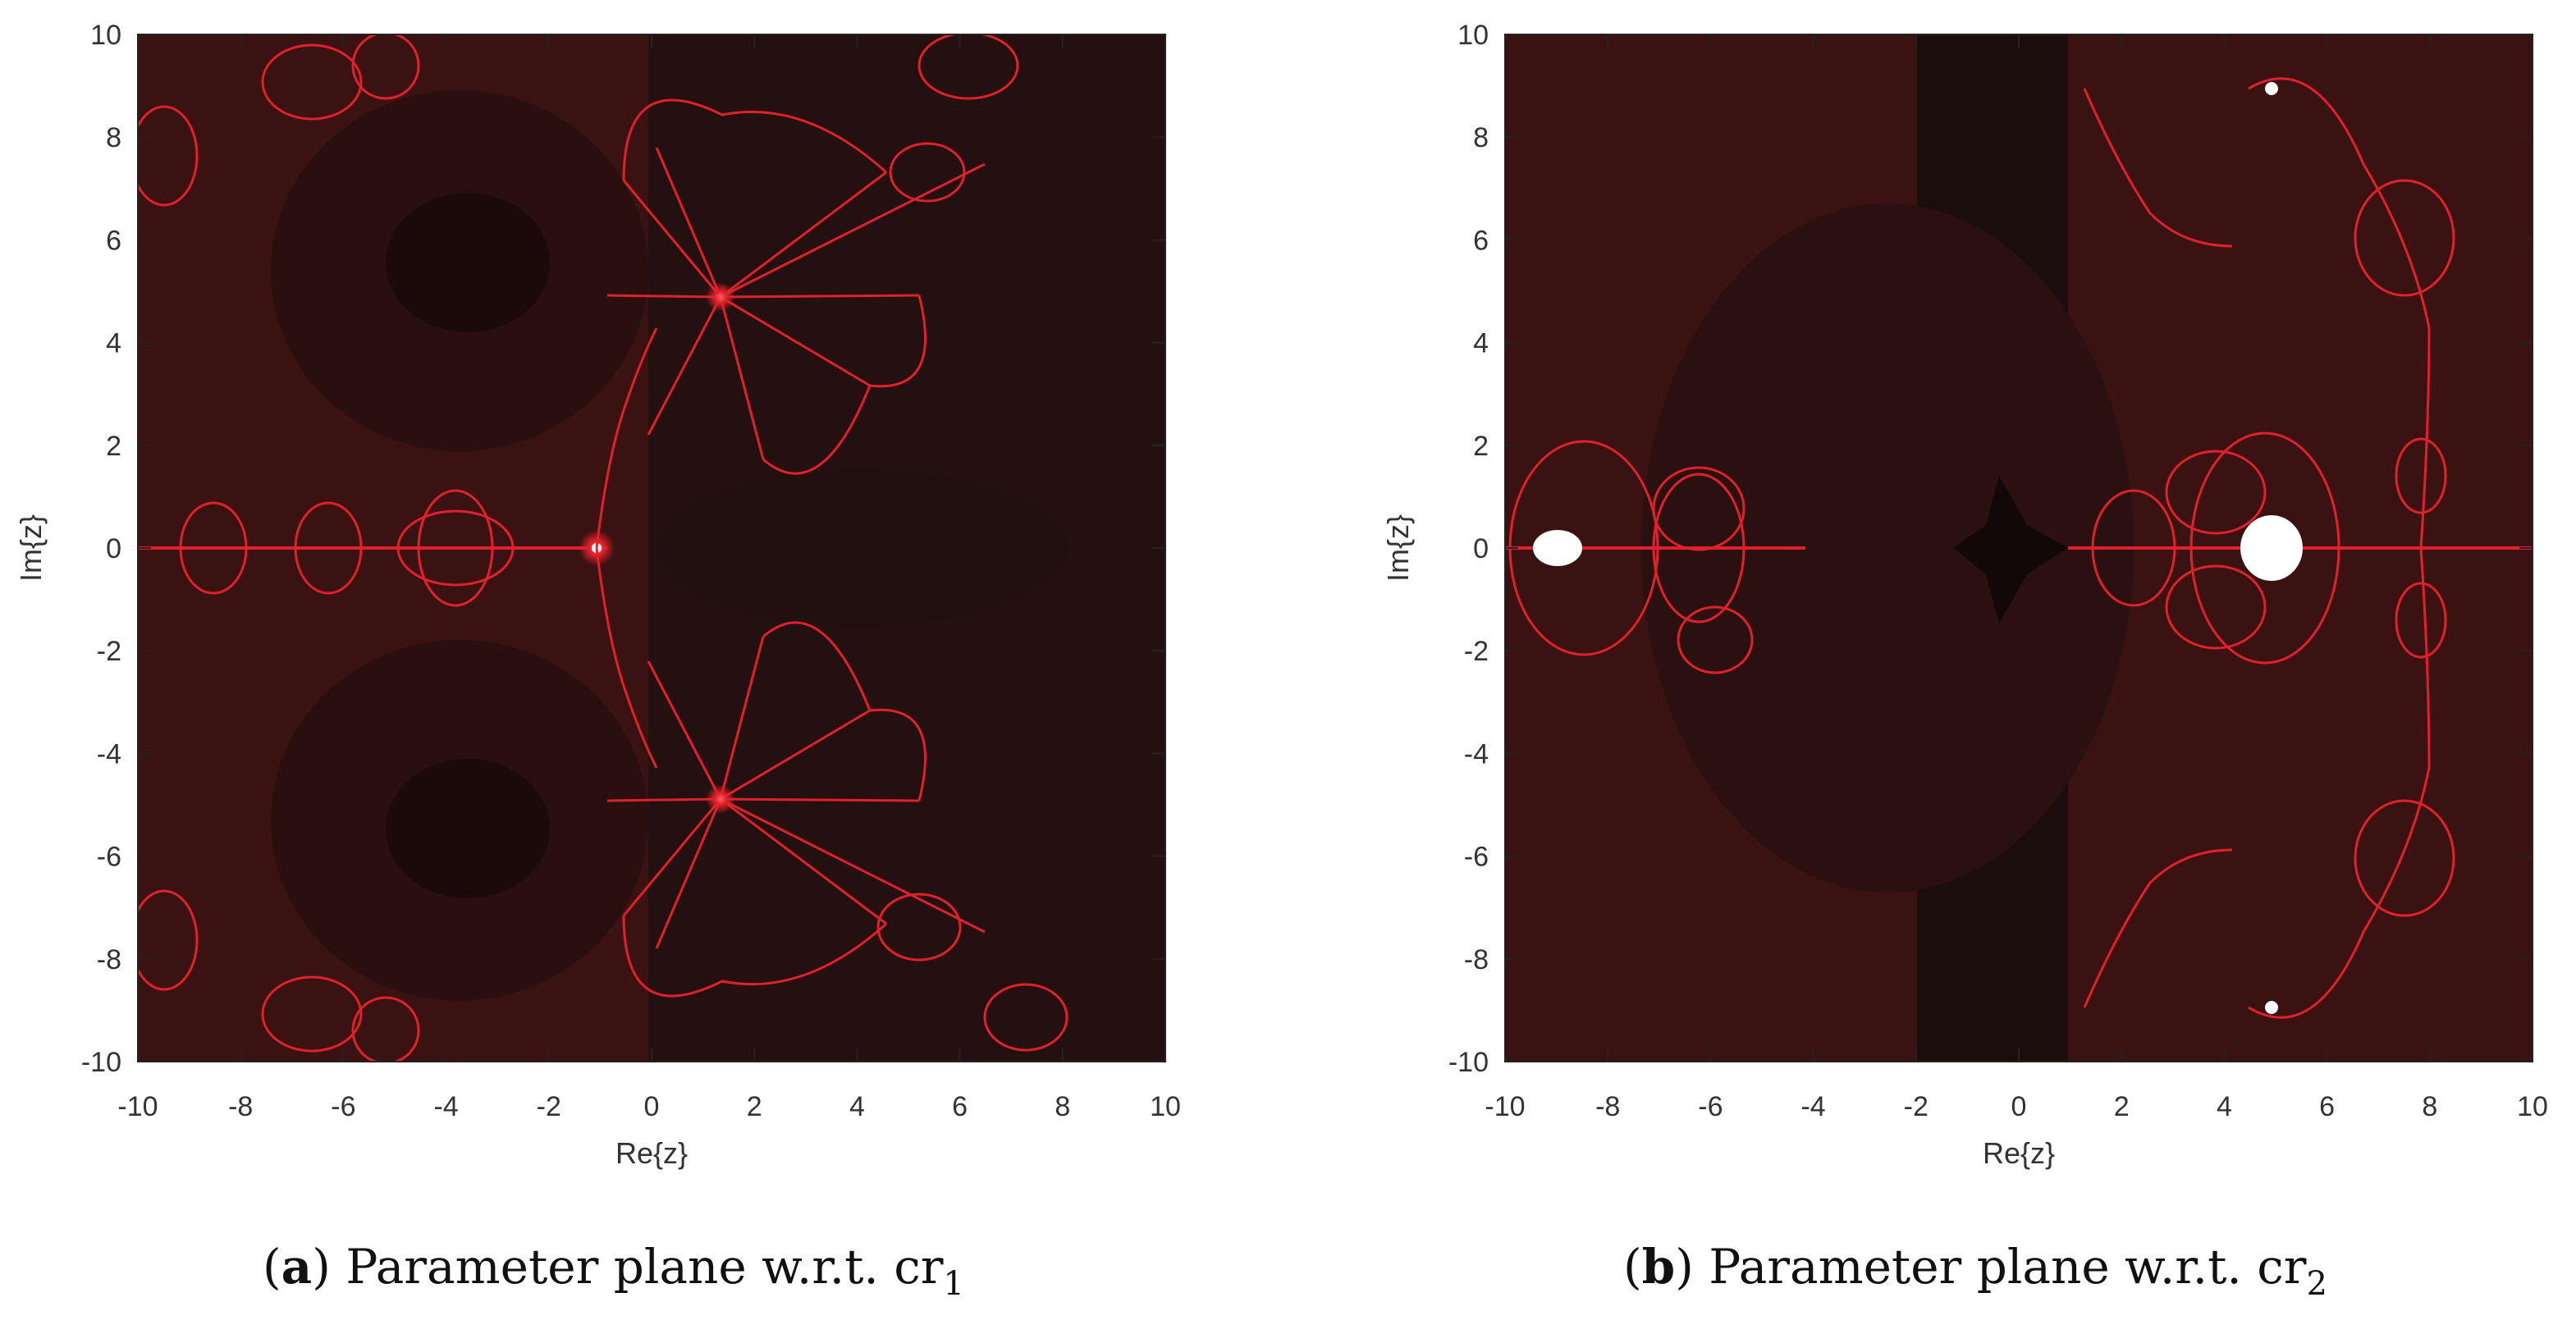 The image size is (2576, 1343). I want to click on caption-a: (a) Parameter plane w.r.t. cr1, so click(613, 1271).